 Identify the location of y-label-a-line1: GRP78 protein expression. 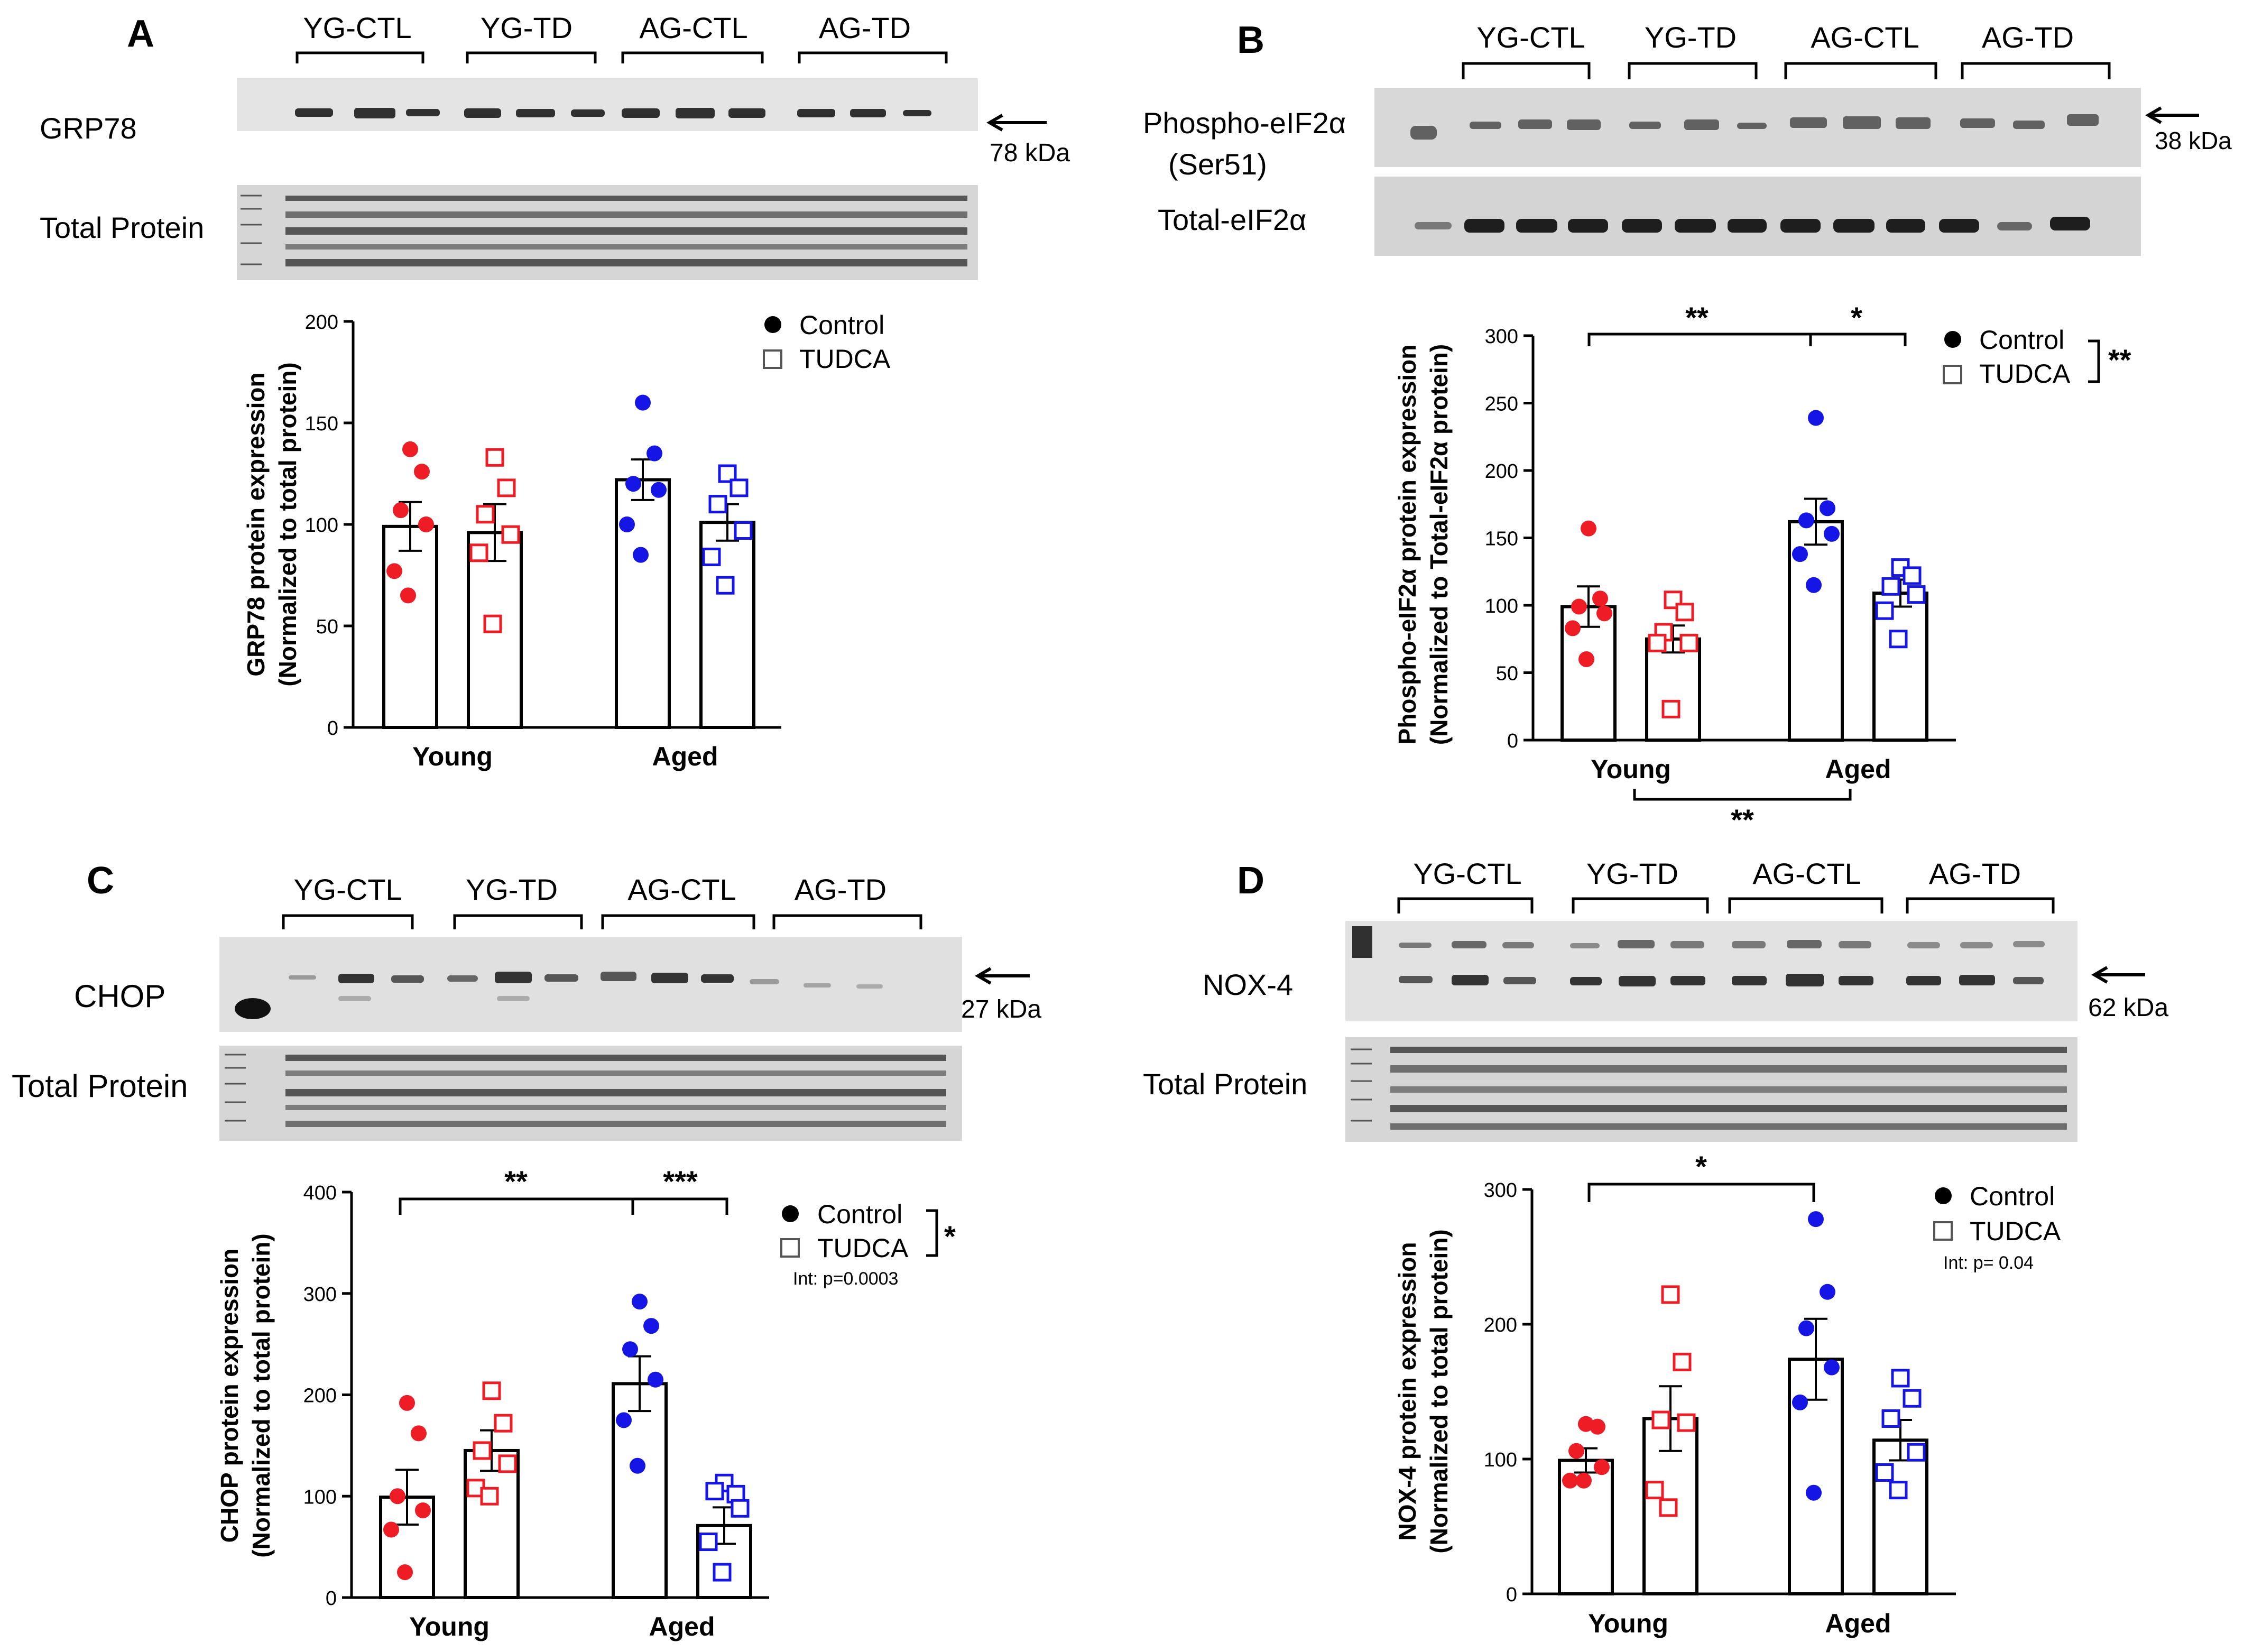
(256, 524).